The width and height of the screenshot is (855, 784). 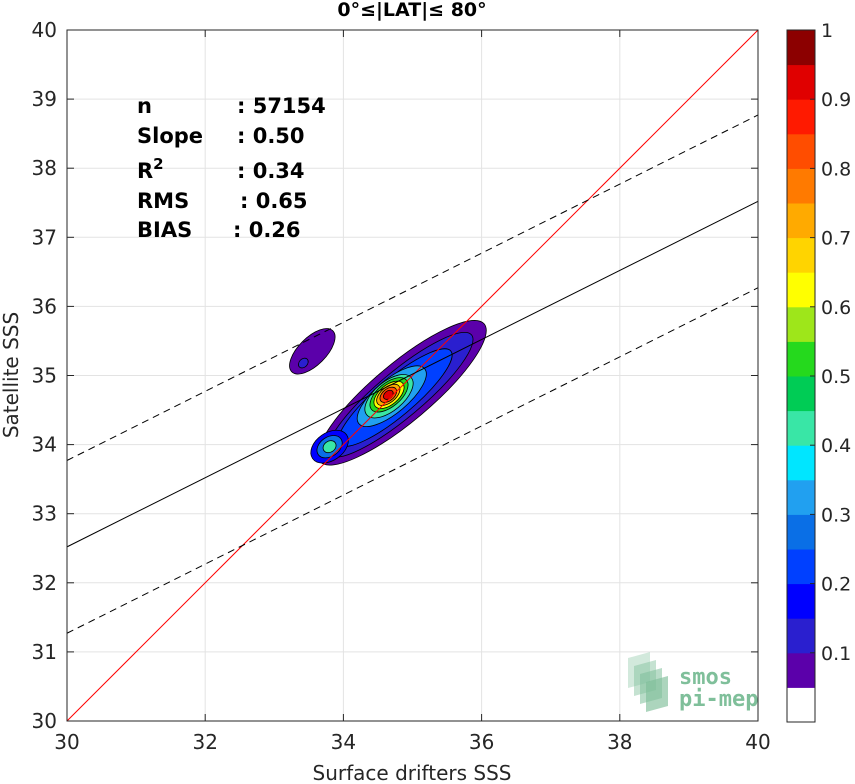 What do you see at coordinates (271, 171) in the screenshot?
I see `stat-value: : 0.34` at bounding box center [271, 171].